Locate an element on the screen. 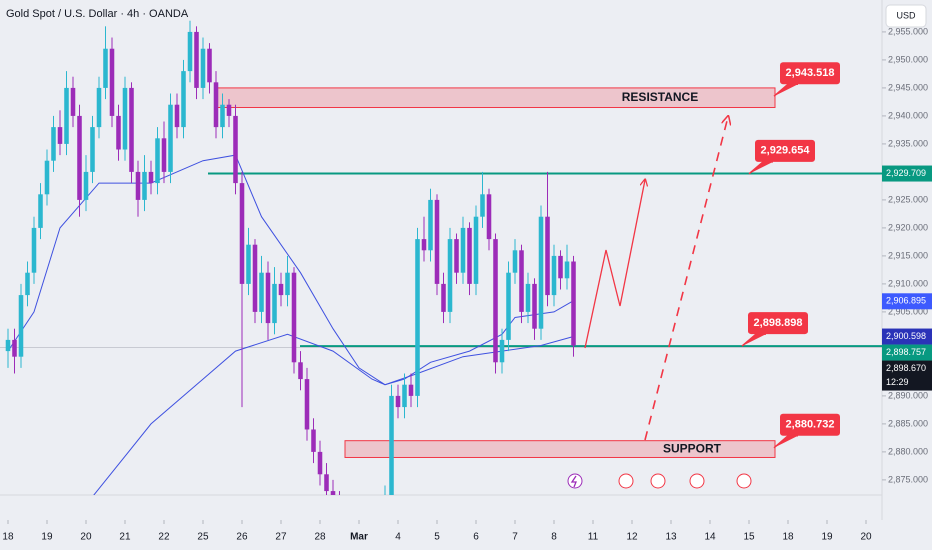  event-icons is located at coordinates (659, 481).